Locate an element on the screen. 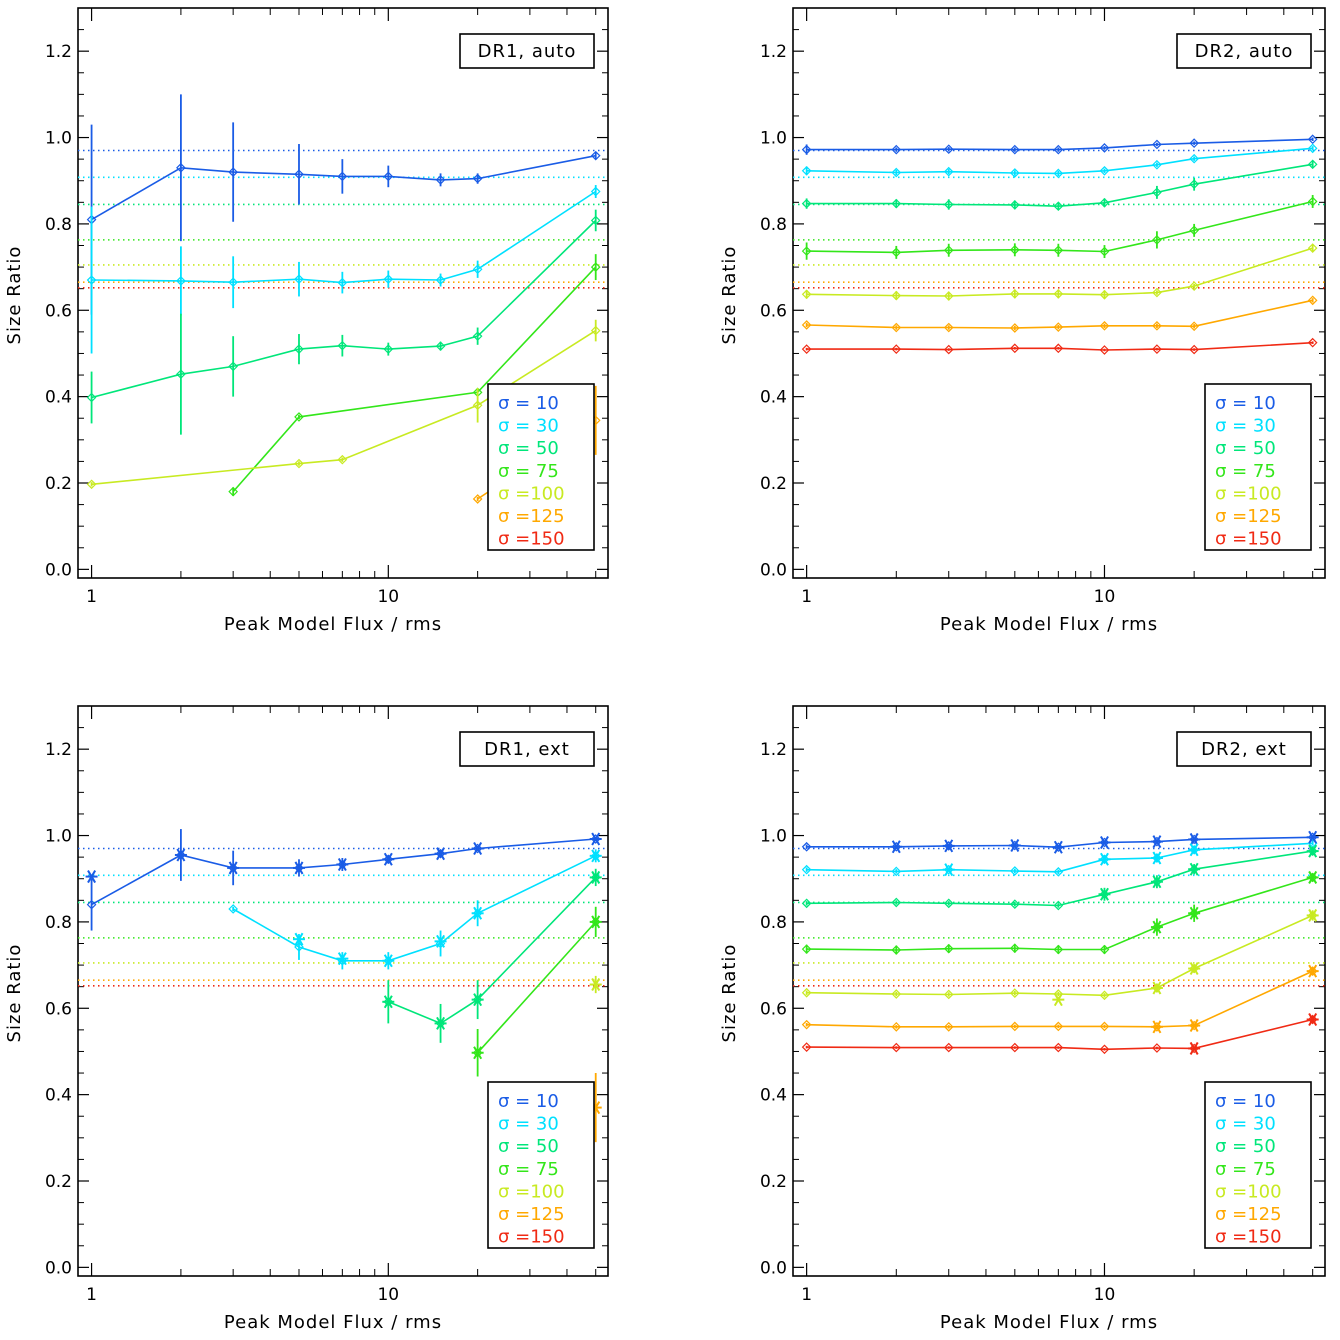  panel-label: DR1, auto is located at coordinates (527, 51).